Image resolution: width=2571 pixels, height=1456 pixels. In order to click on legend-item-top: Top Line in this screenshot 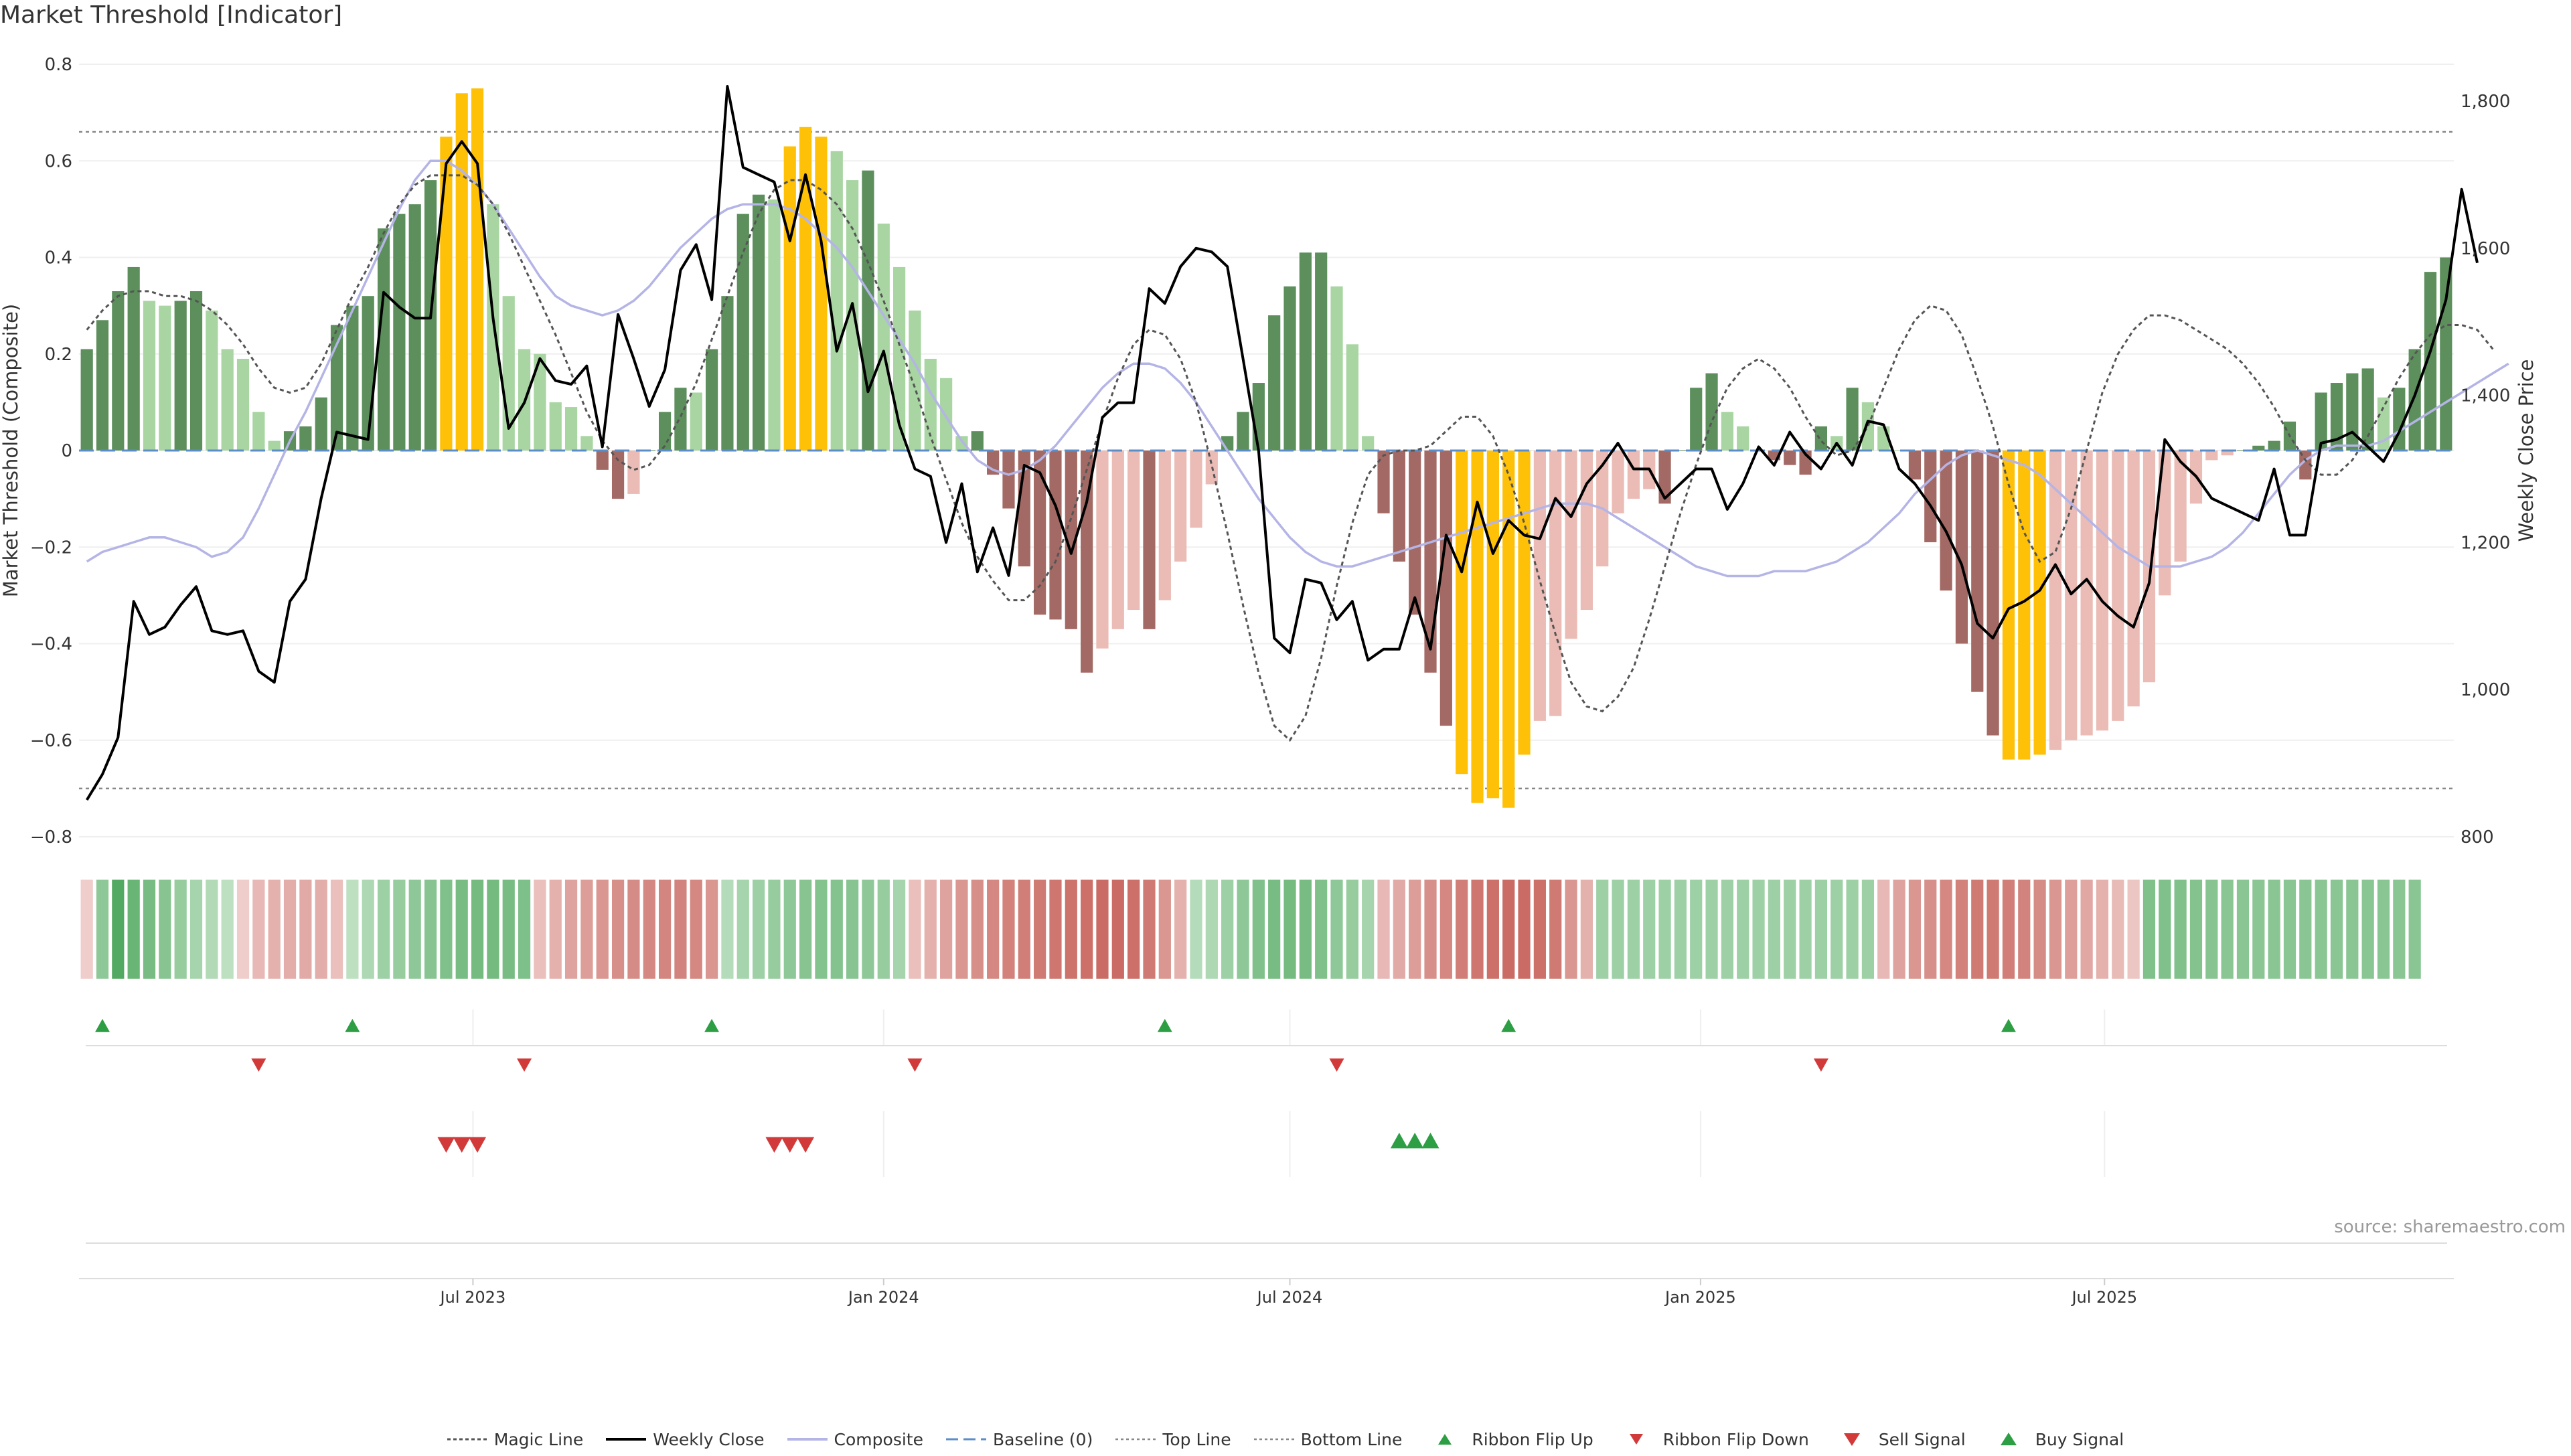, I will do `click(1173, 1439)`.